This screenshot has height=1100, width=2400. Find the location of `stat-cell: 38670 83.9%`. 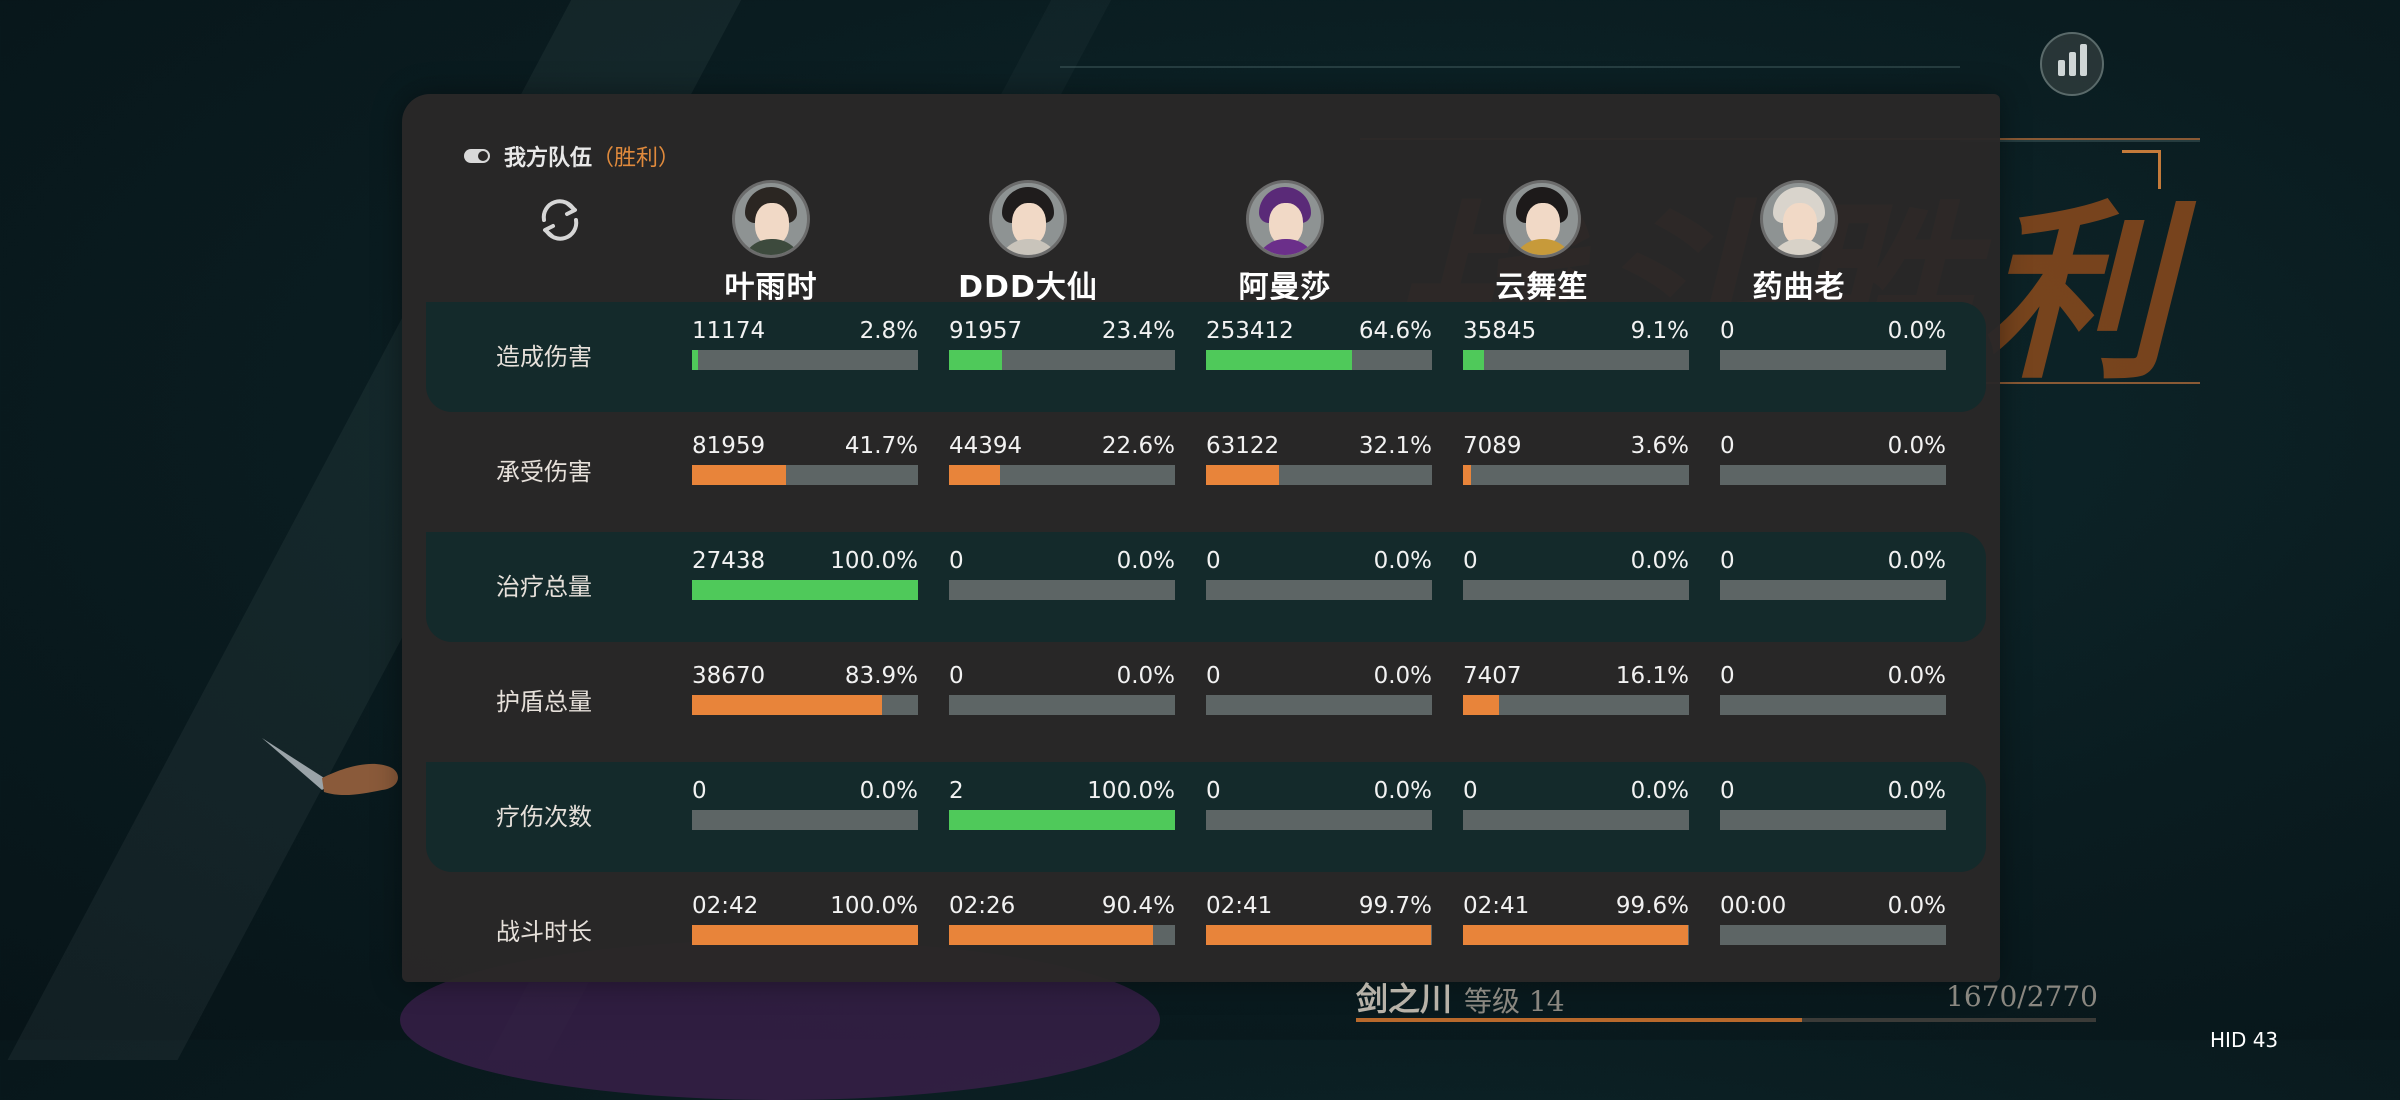

stat-cell: 38670 83.9% is located at coordinates (805, 688).